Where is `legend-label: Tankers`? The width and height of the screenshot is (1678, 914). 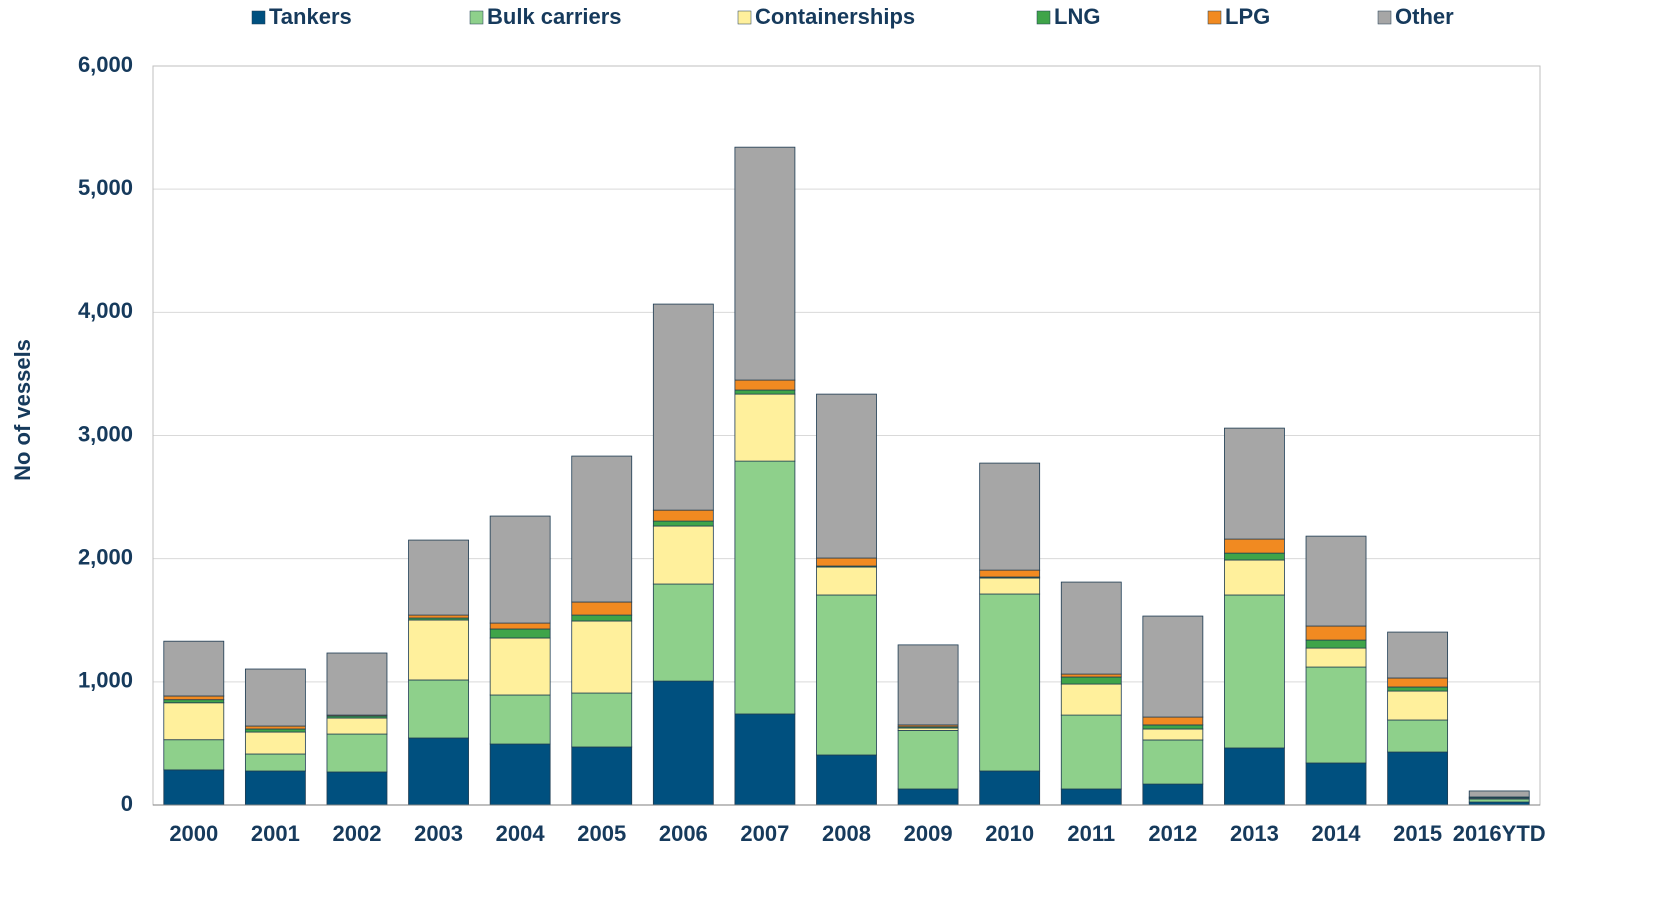
legend-label: Tankers is located at coordinates (310, 16).